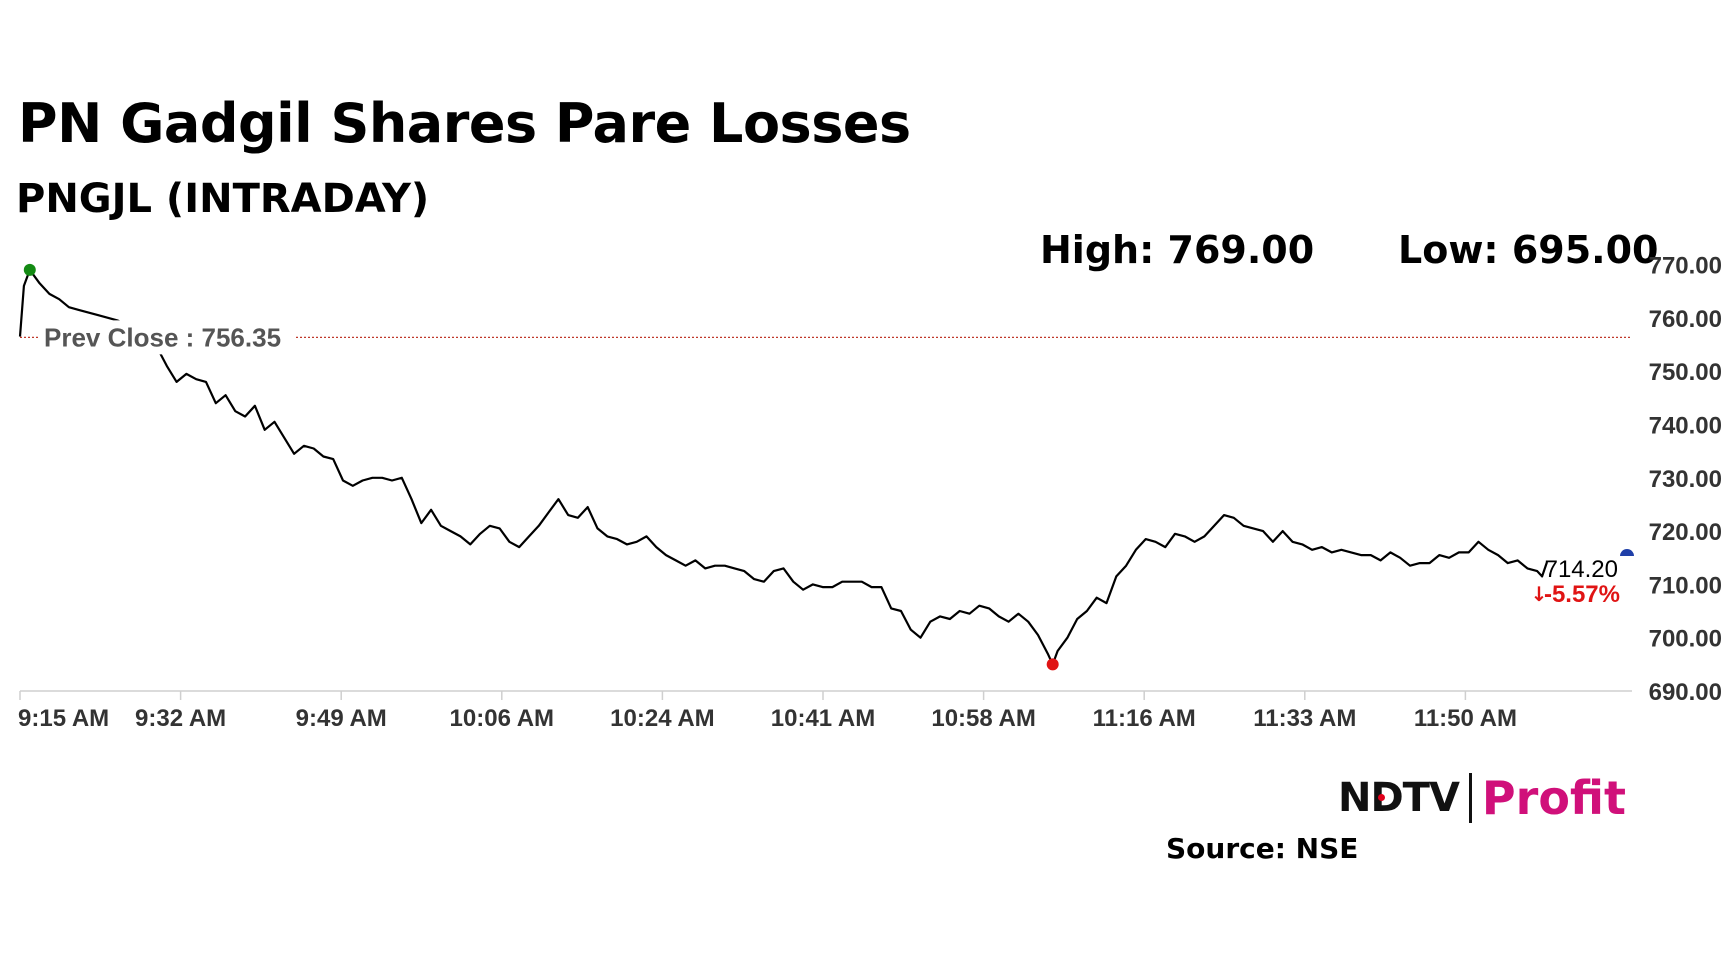 The height and width of the screenshot is (972, 1728). What do you see at coordinates (1685, 319) in the screenshot?
I see `y-tick-label: 760.00` at bounding box center [1685, 319].